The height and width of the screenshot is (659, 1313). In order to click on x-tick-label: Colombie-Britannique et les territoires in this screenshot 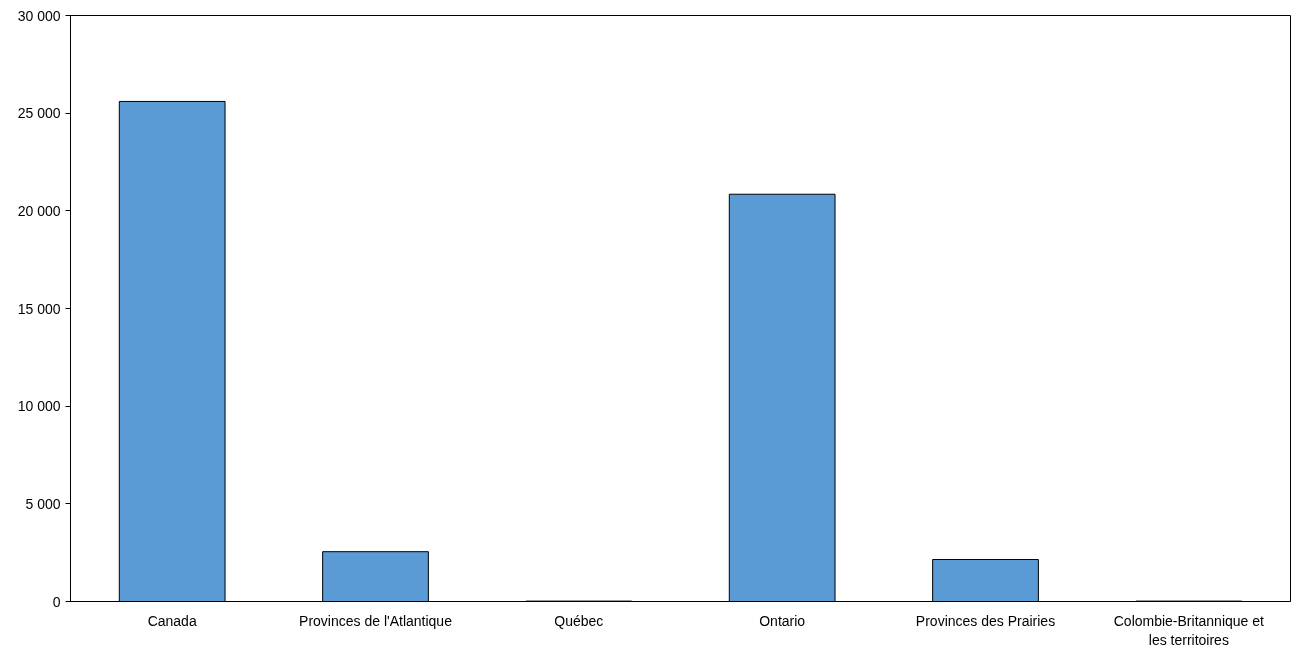, I will do `click(1189, 630)`.